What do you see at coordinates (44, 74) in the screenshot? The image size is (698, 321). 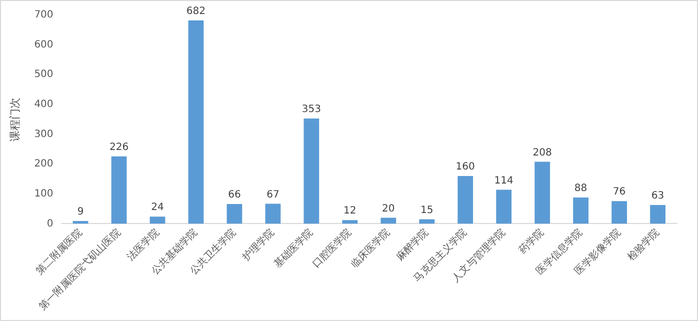 I see `y-tick-label: 500` at bounding box center [44, 74].